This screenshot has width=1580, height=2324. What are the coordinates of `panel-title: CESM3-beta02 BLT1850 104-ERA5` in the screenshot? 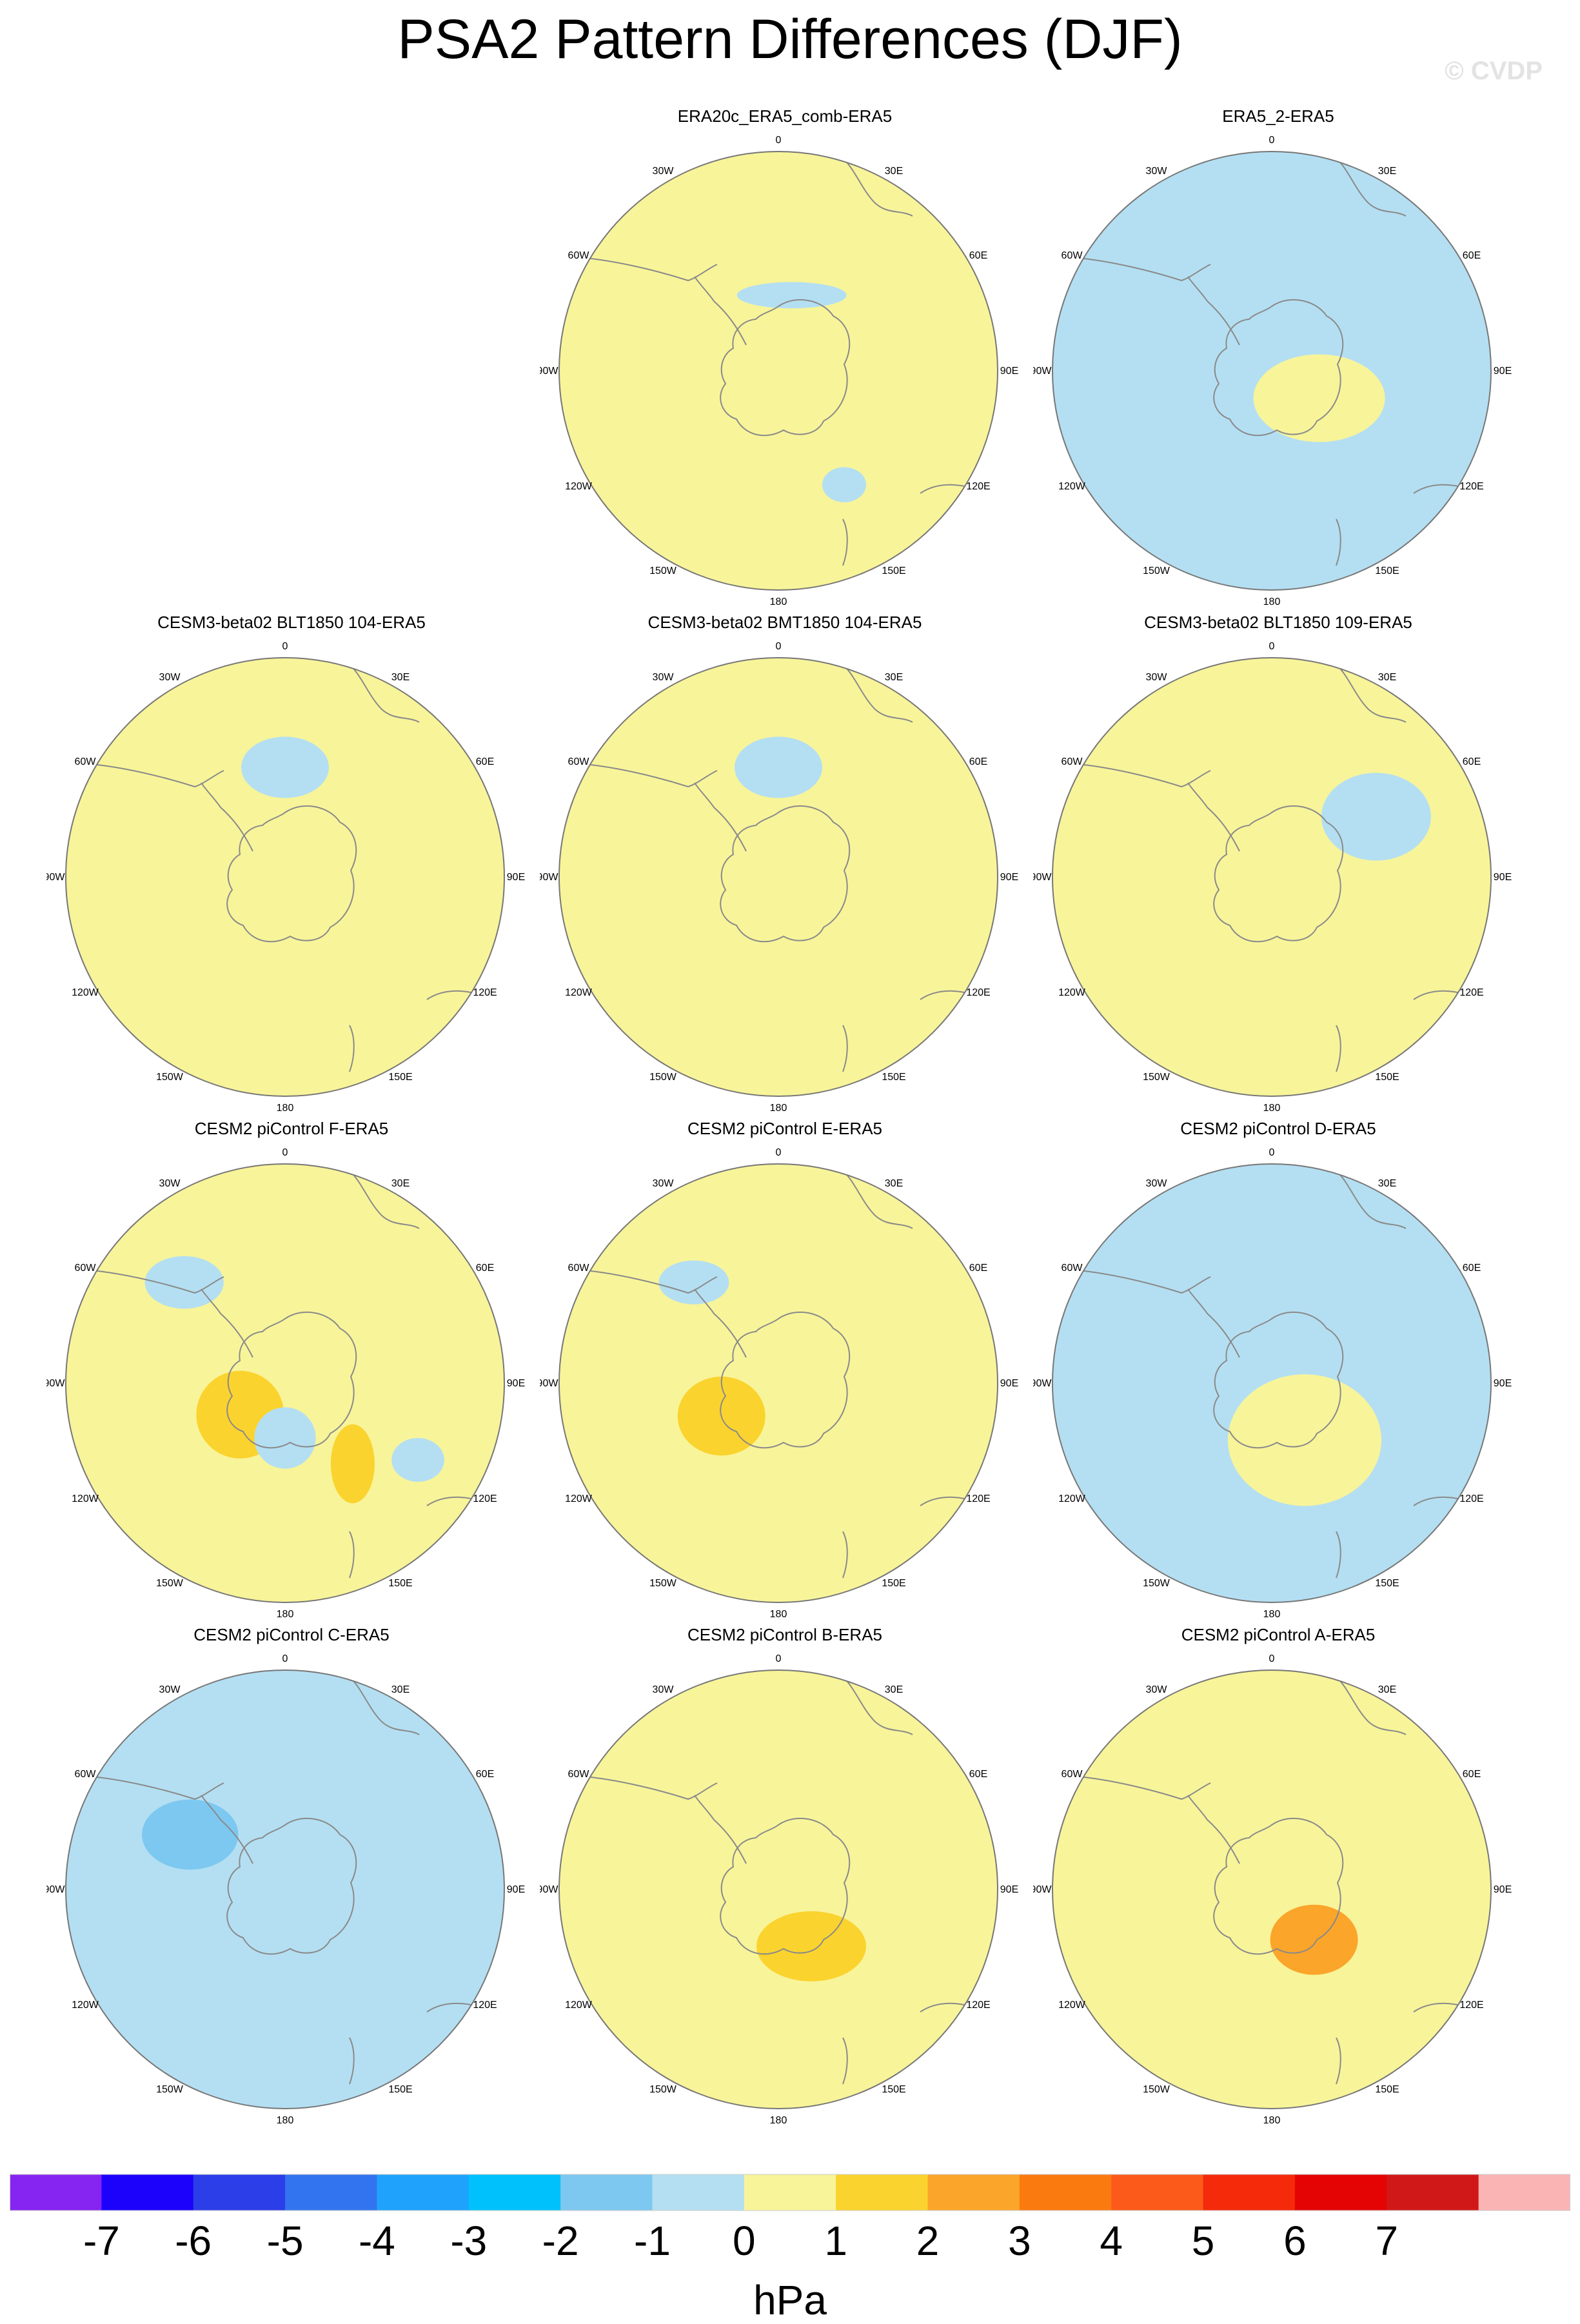 It's located at (291, 622).